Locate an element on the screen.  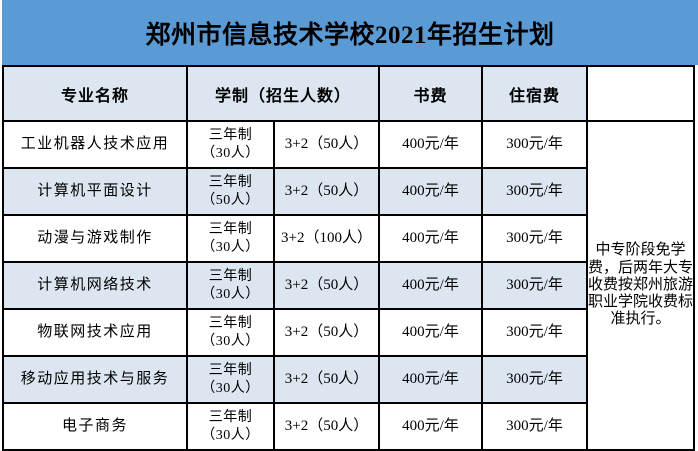
column-header-book-fee: 书费 is located at coordinates (431, 93).